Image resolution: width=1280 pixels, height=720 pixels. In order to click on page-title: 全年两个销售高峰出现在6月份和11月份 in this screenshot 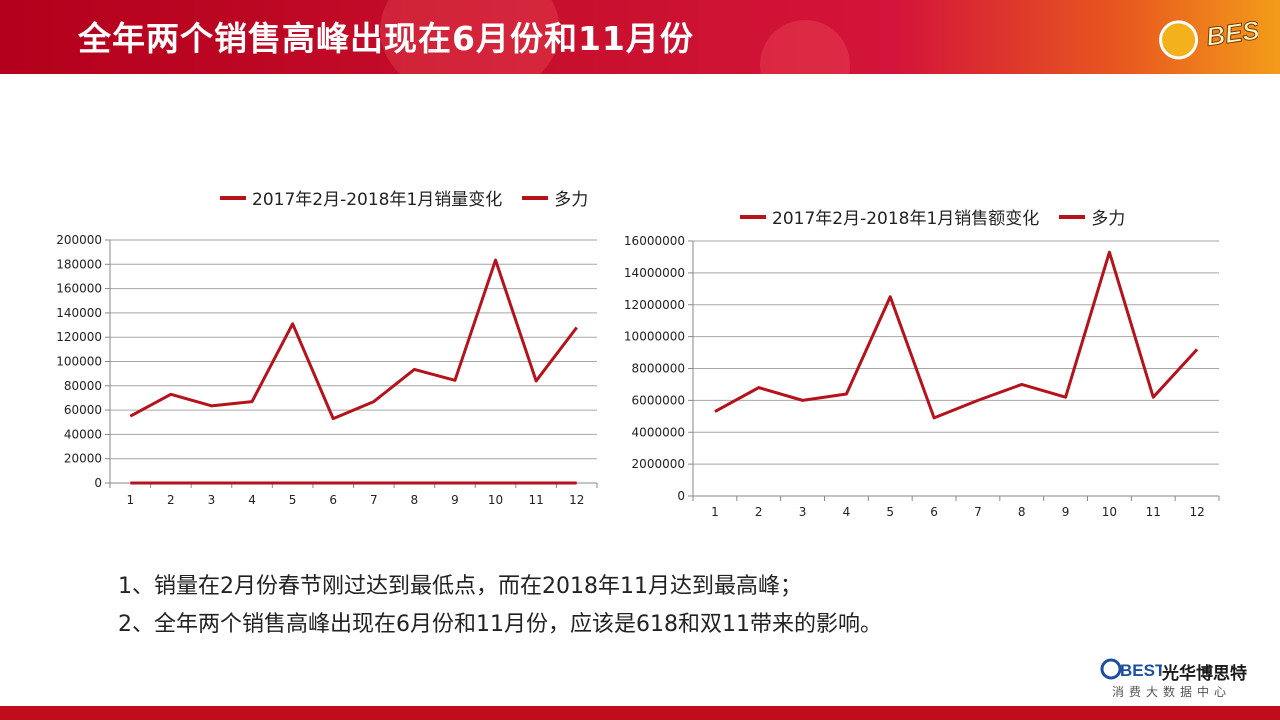, I will do `click(386, 38)`.